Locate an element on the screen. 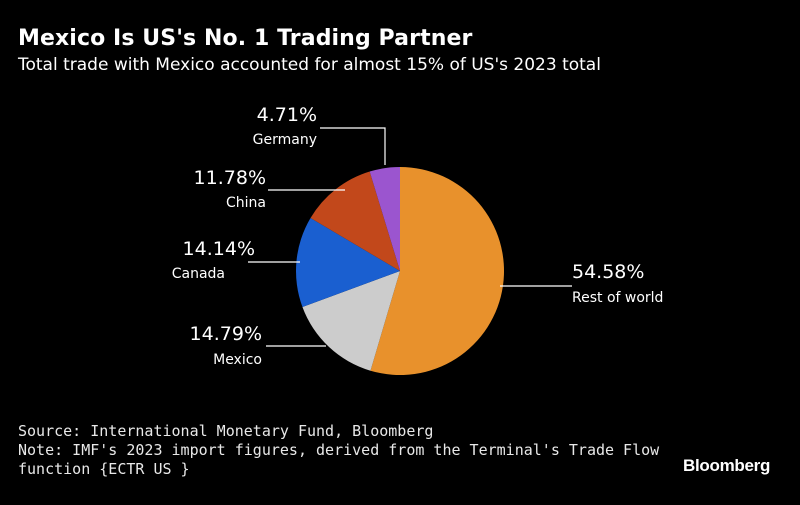  pie-slice-canada is located at coordinates (348, 263).